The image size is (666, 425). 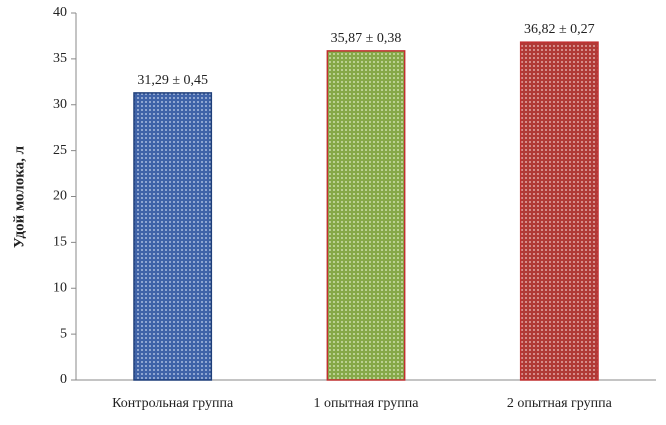 What do you see at coordinates (367, 403) in the screenshot?
I see `category-label-2: 1 опытная группа` at bounding box center [367, 403].